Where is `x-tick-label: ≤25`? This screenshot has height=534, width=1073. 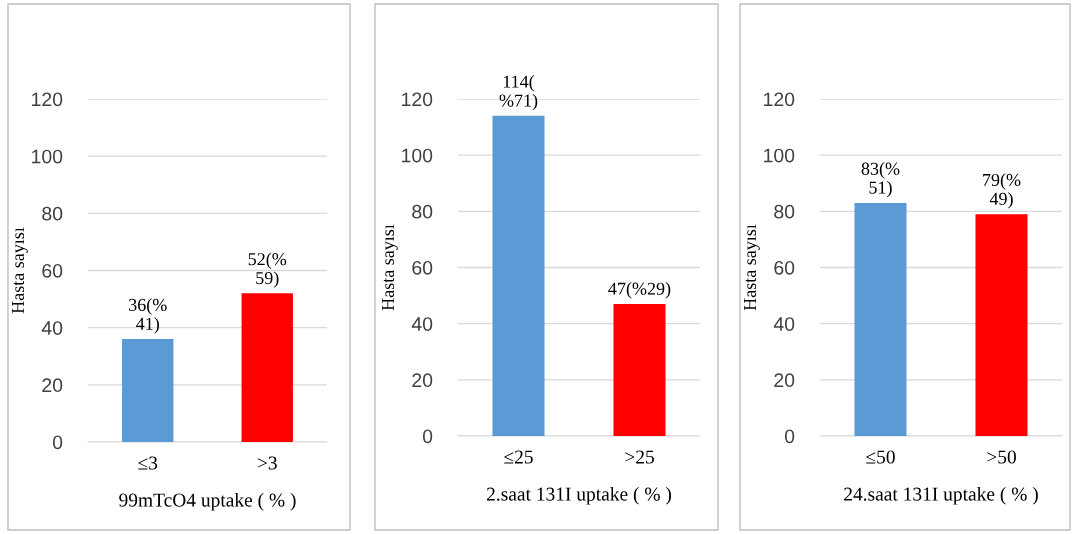 x-tick-label: ≤25 is located at coordinates (518, 457).